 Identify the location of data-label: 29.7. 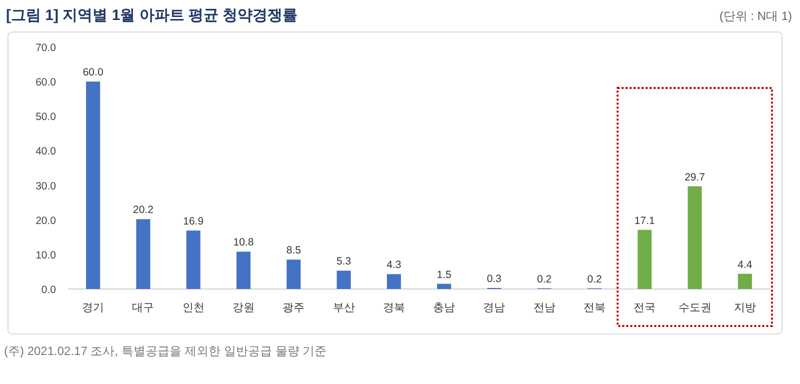
(695, 177).